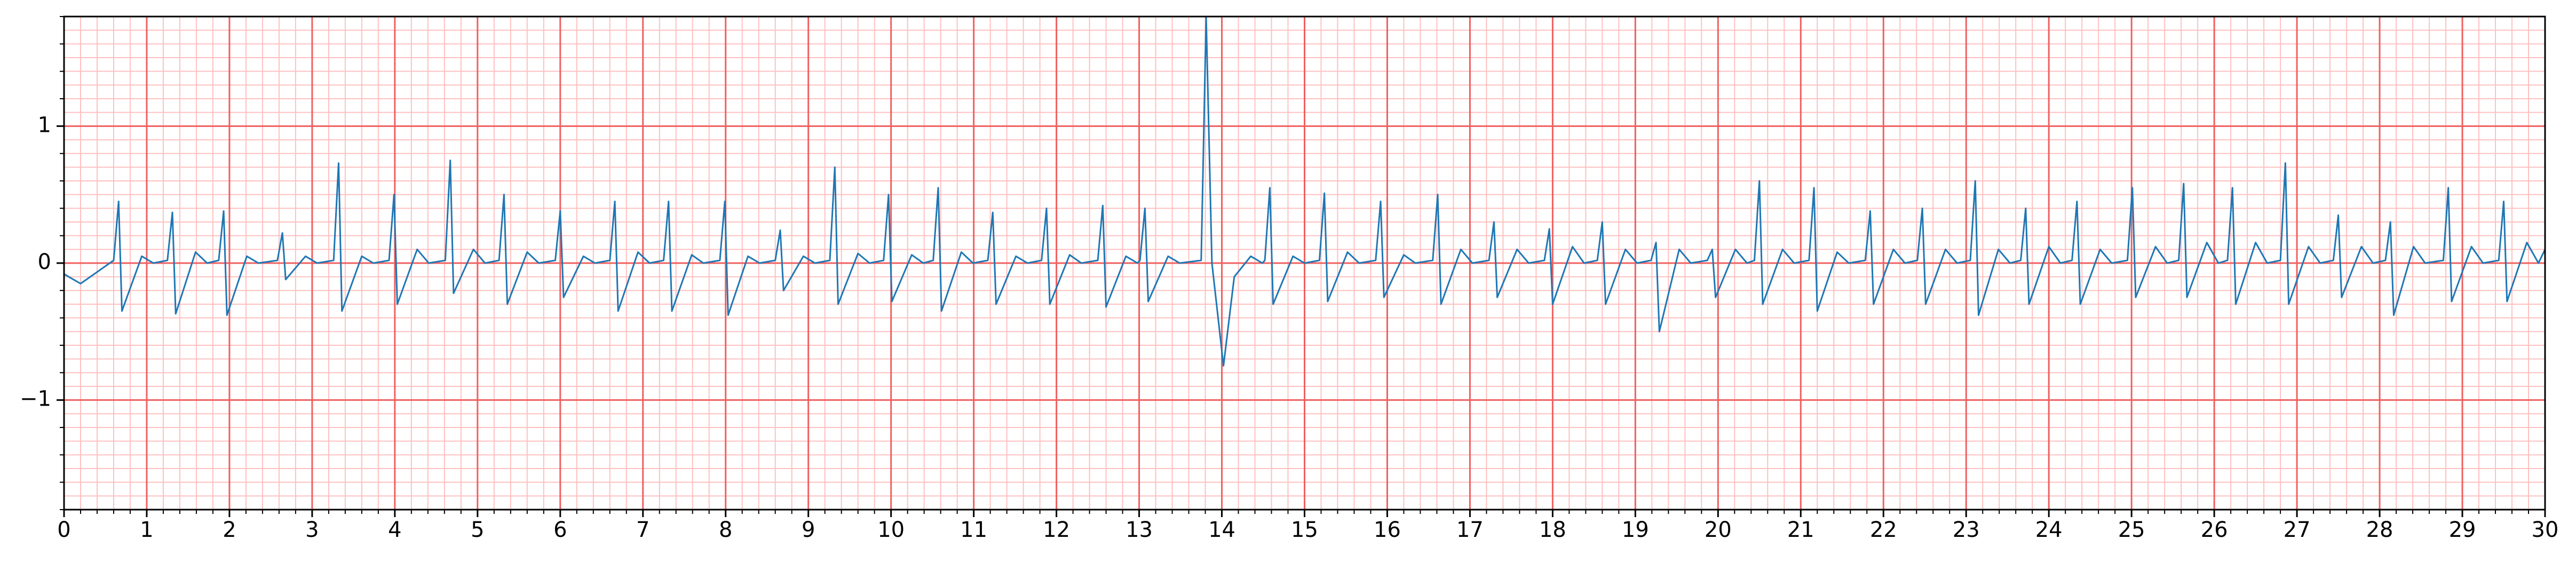 The height and width of the screenshot is (563, 2576). What do you see at coordinates (642, 530) in the screenshot?
I see `x-tick-label: 7` at bounding box center [642, 530].